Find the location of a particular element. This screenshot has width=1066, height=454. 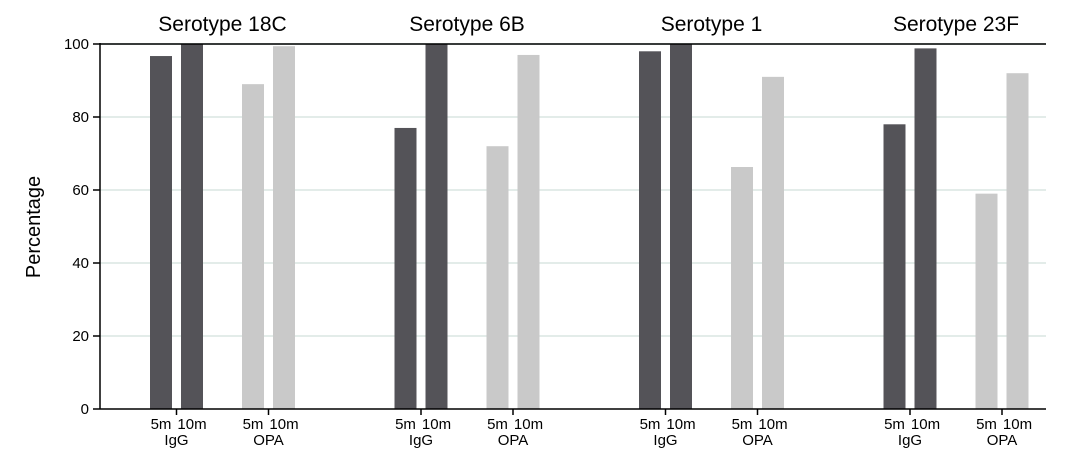

y-tick-label: 40 is located at coordinates (80, 263).